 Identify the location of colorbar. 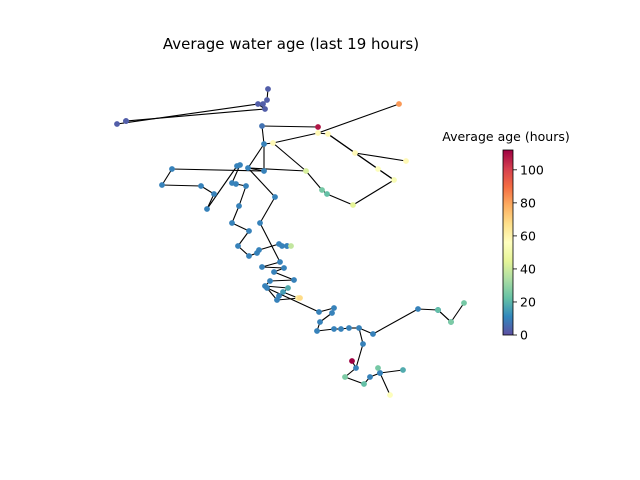
(508, 242).